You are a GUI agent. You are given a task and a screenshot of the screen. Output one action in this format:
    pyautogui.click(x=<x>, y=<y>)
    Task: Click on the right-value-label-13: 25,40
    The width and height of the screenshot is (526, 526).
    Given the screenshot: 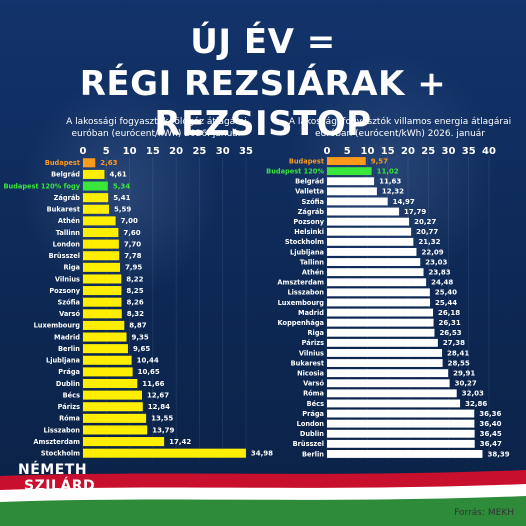 What is the action you would take?
    pyautogui.click(x=446, y=293)
    